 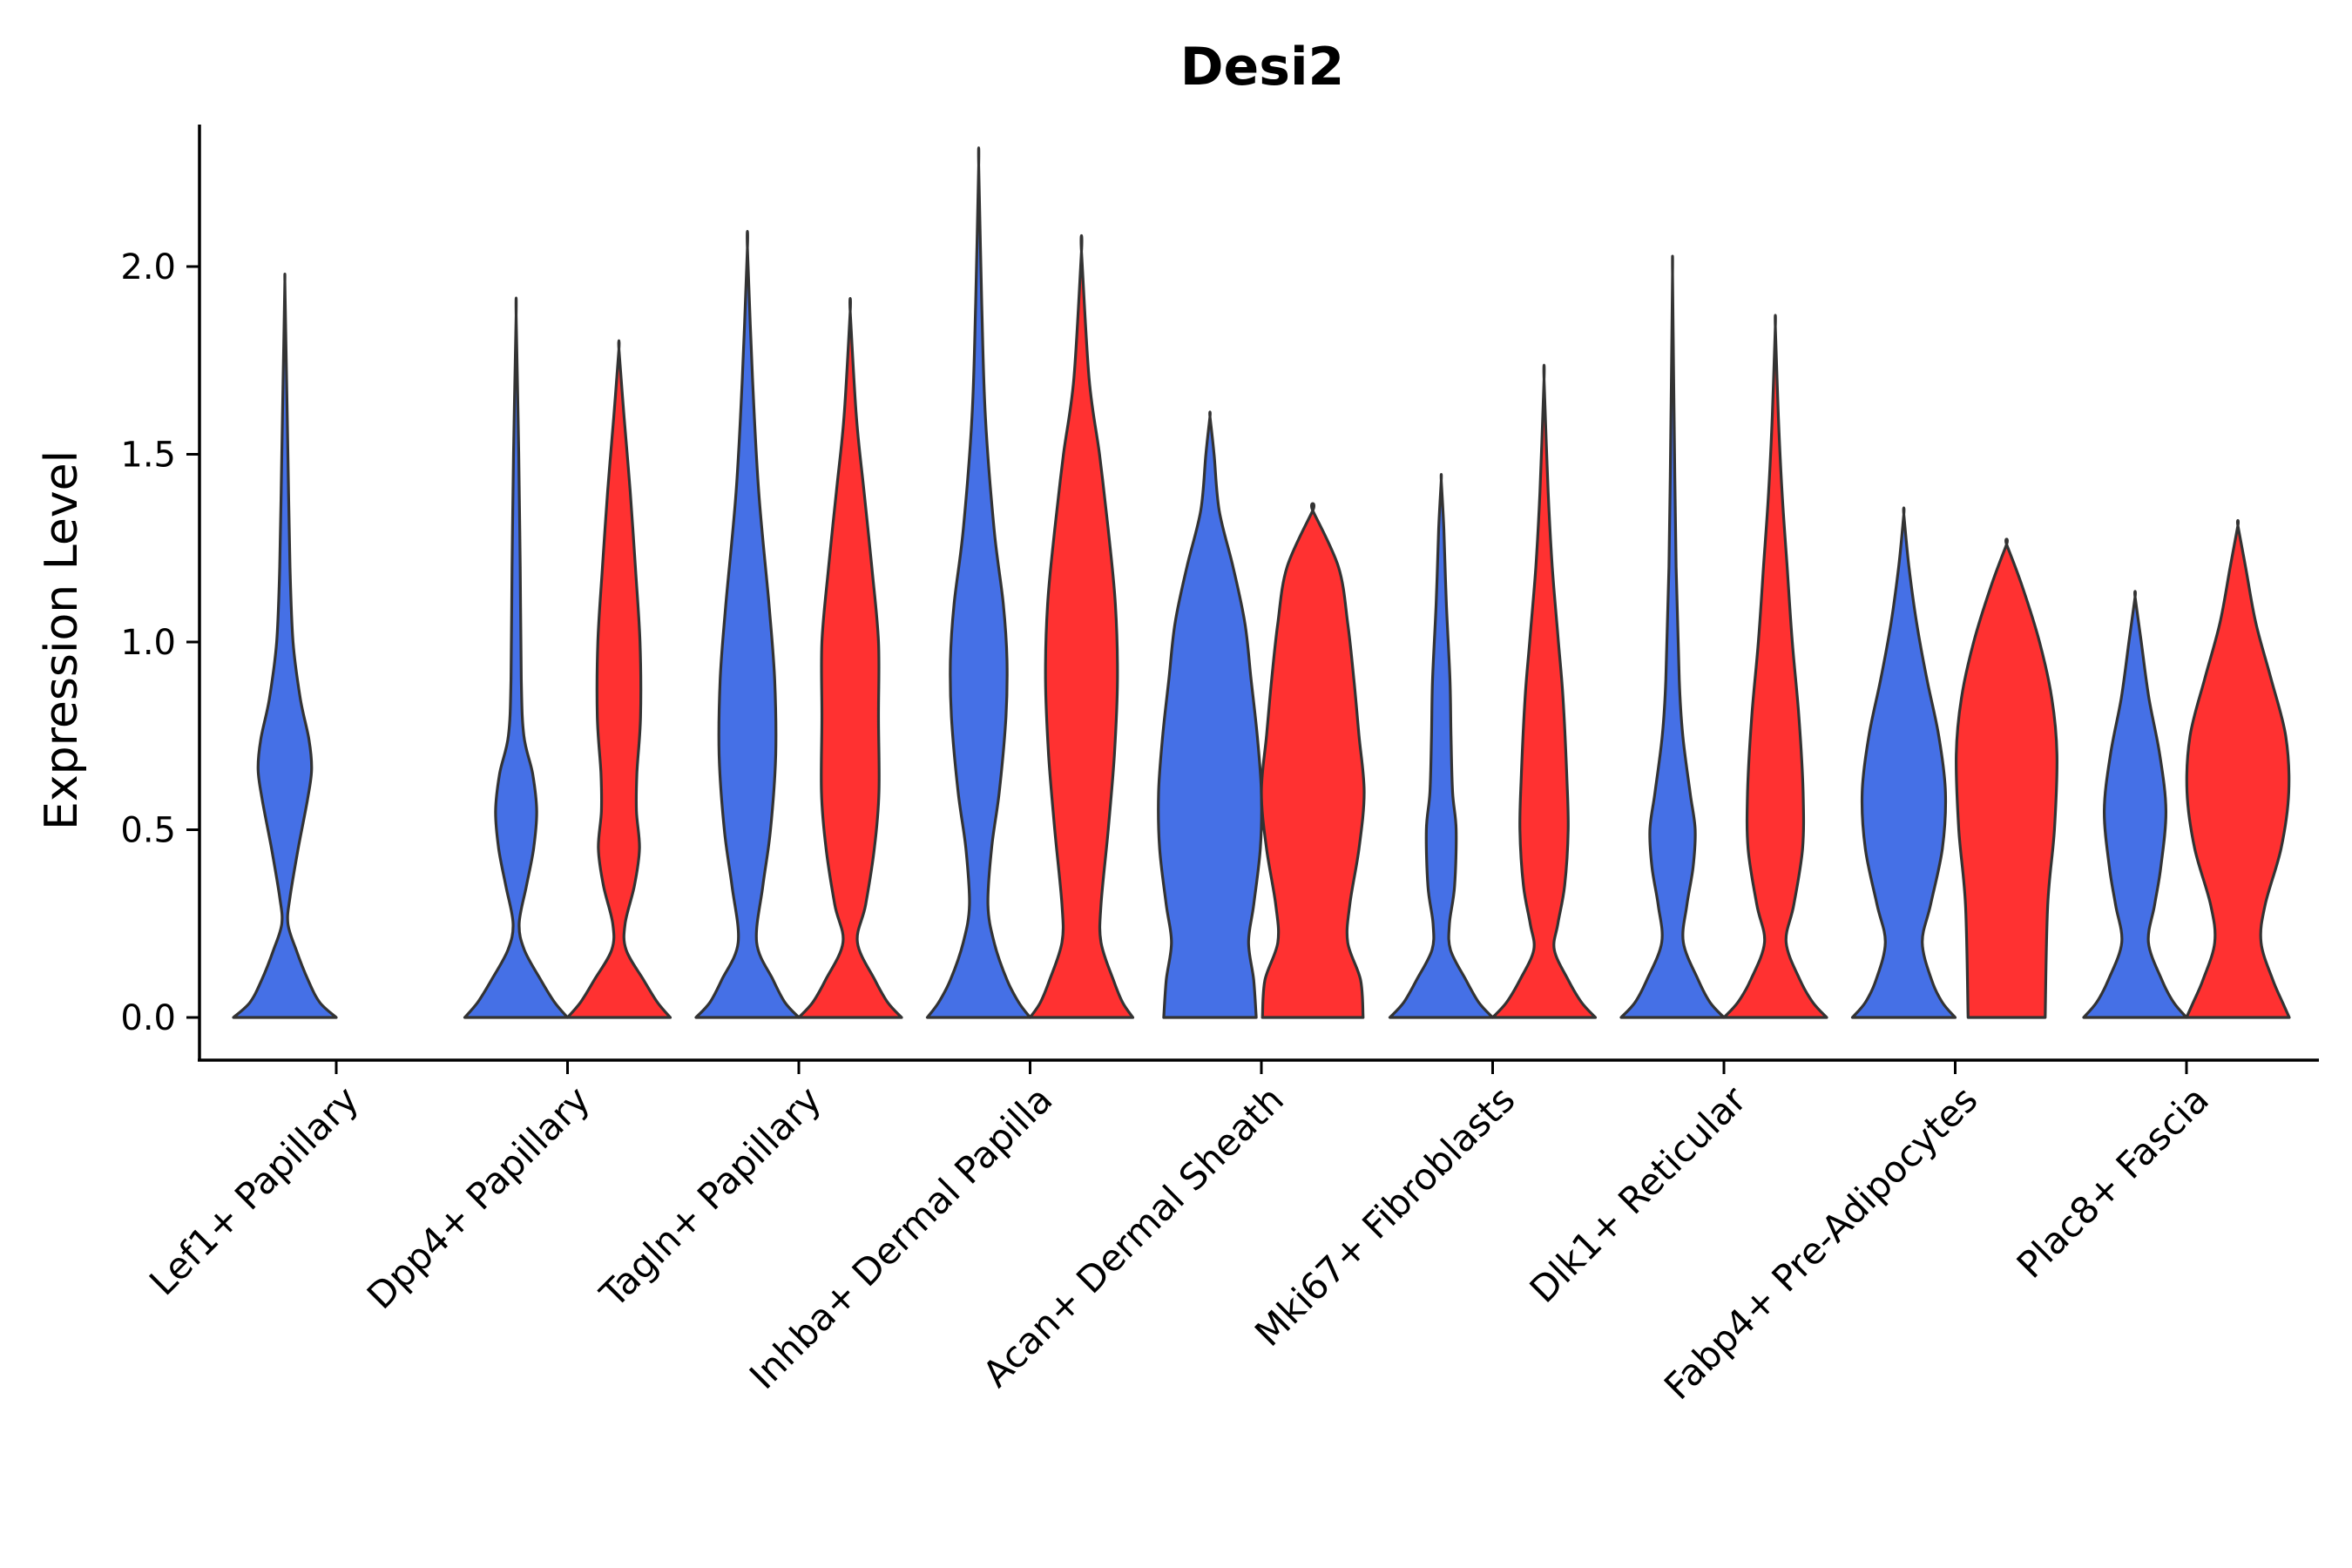 I want to click on x-tick-label: Lef1+ Papillary, so click(x=254, y=1191).